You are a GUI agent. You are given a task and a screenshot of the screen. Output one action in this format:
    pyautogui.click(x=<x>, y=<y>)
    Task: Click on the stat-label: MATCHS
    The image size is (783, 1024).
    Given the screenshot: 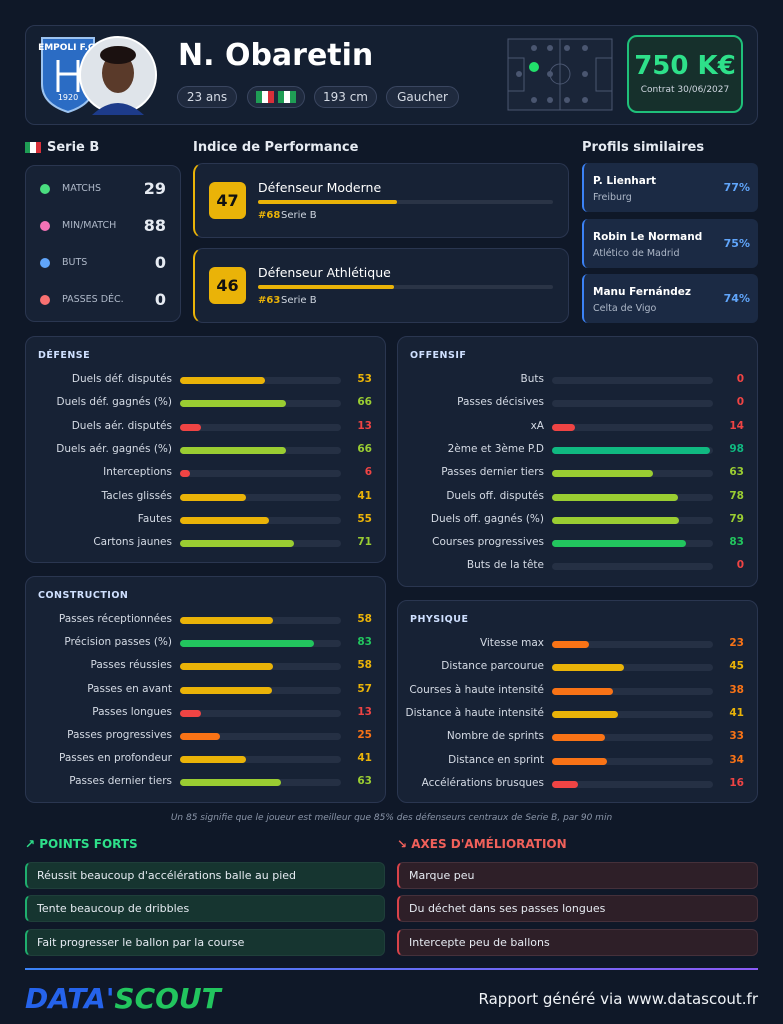 What is the action you would take?
    pyautogui.click(x=82, y=188)
    